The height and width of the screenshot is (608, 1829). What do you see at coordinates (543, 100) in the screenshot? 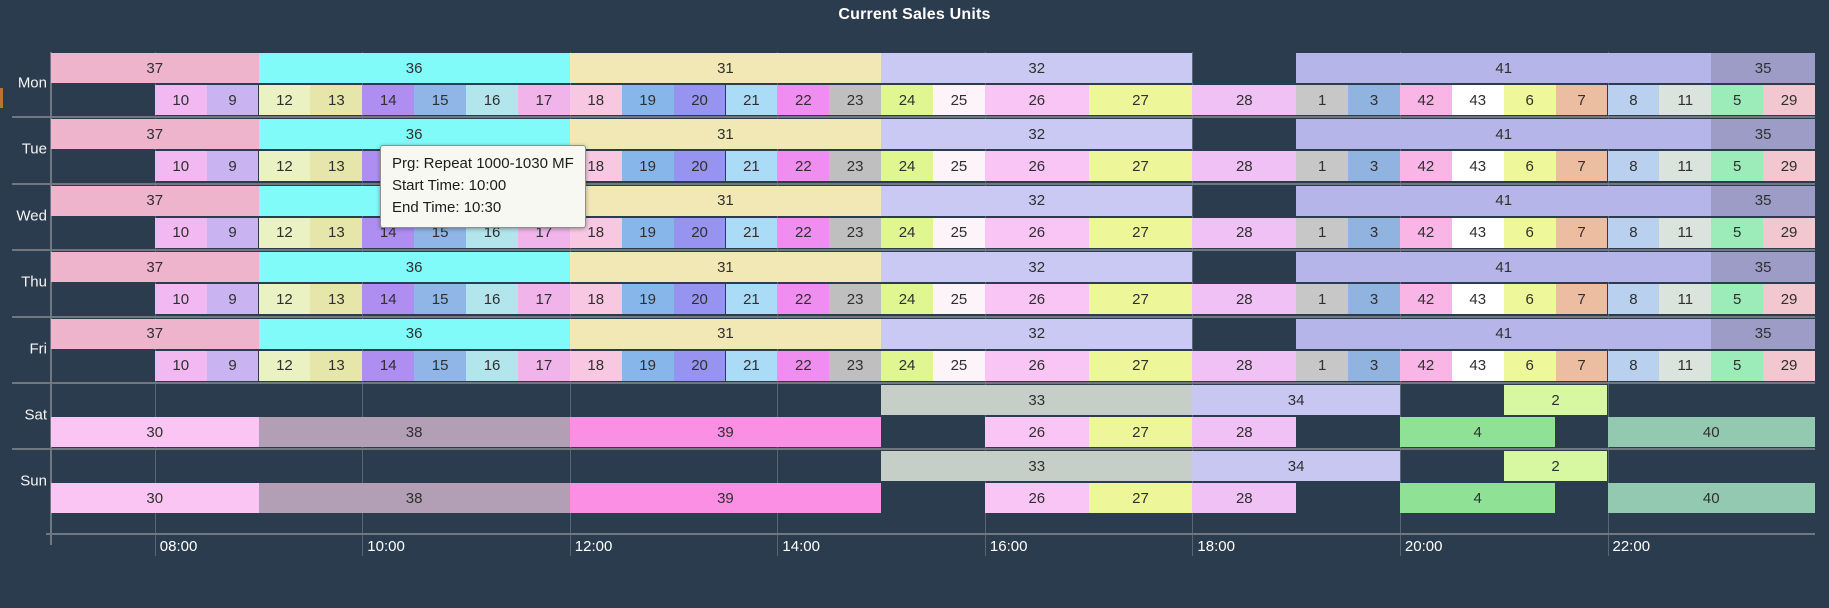
I see `schedule-block: 17` at bounding box center [543, 100].